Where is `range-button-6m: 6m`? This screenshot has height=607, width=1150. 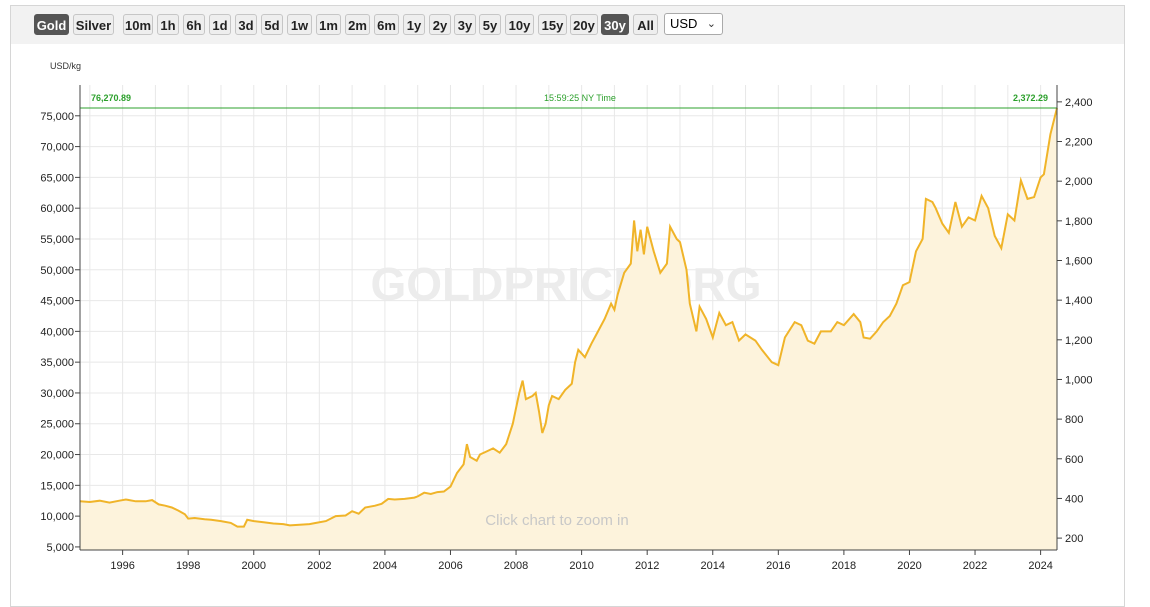 range-button-6m: 6m is located at coordinates (386, 24).